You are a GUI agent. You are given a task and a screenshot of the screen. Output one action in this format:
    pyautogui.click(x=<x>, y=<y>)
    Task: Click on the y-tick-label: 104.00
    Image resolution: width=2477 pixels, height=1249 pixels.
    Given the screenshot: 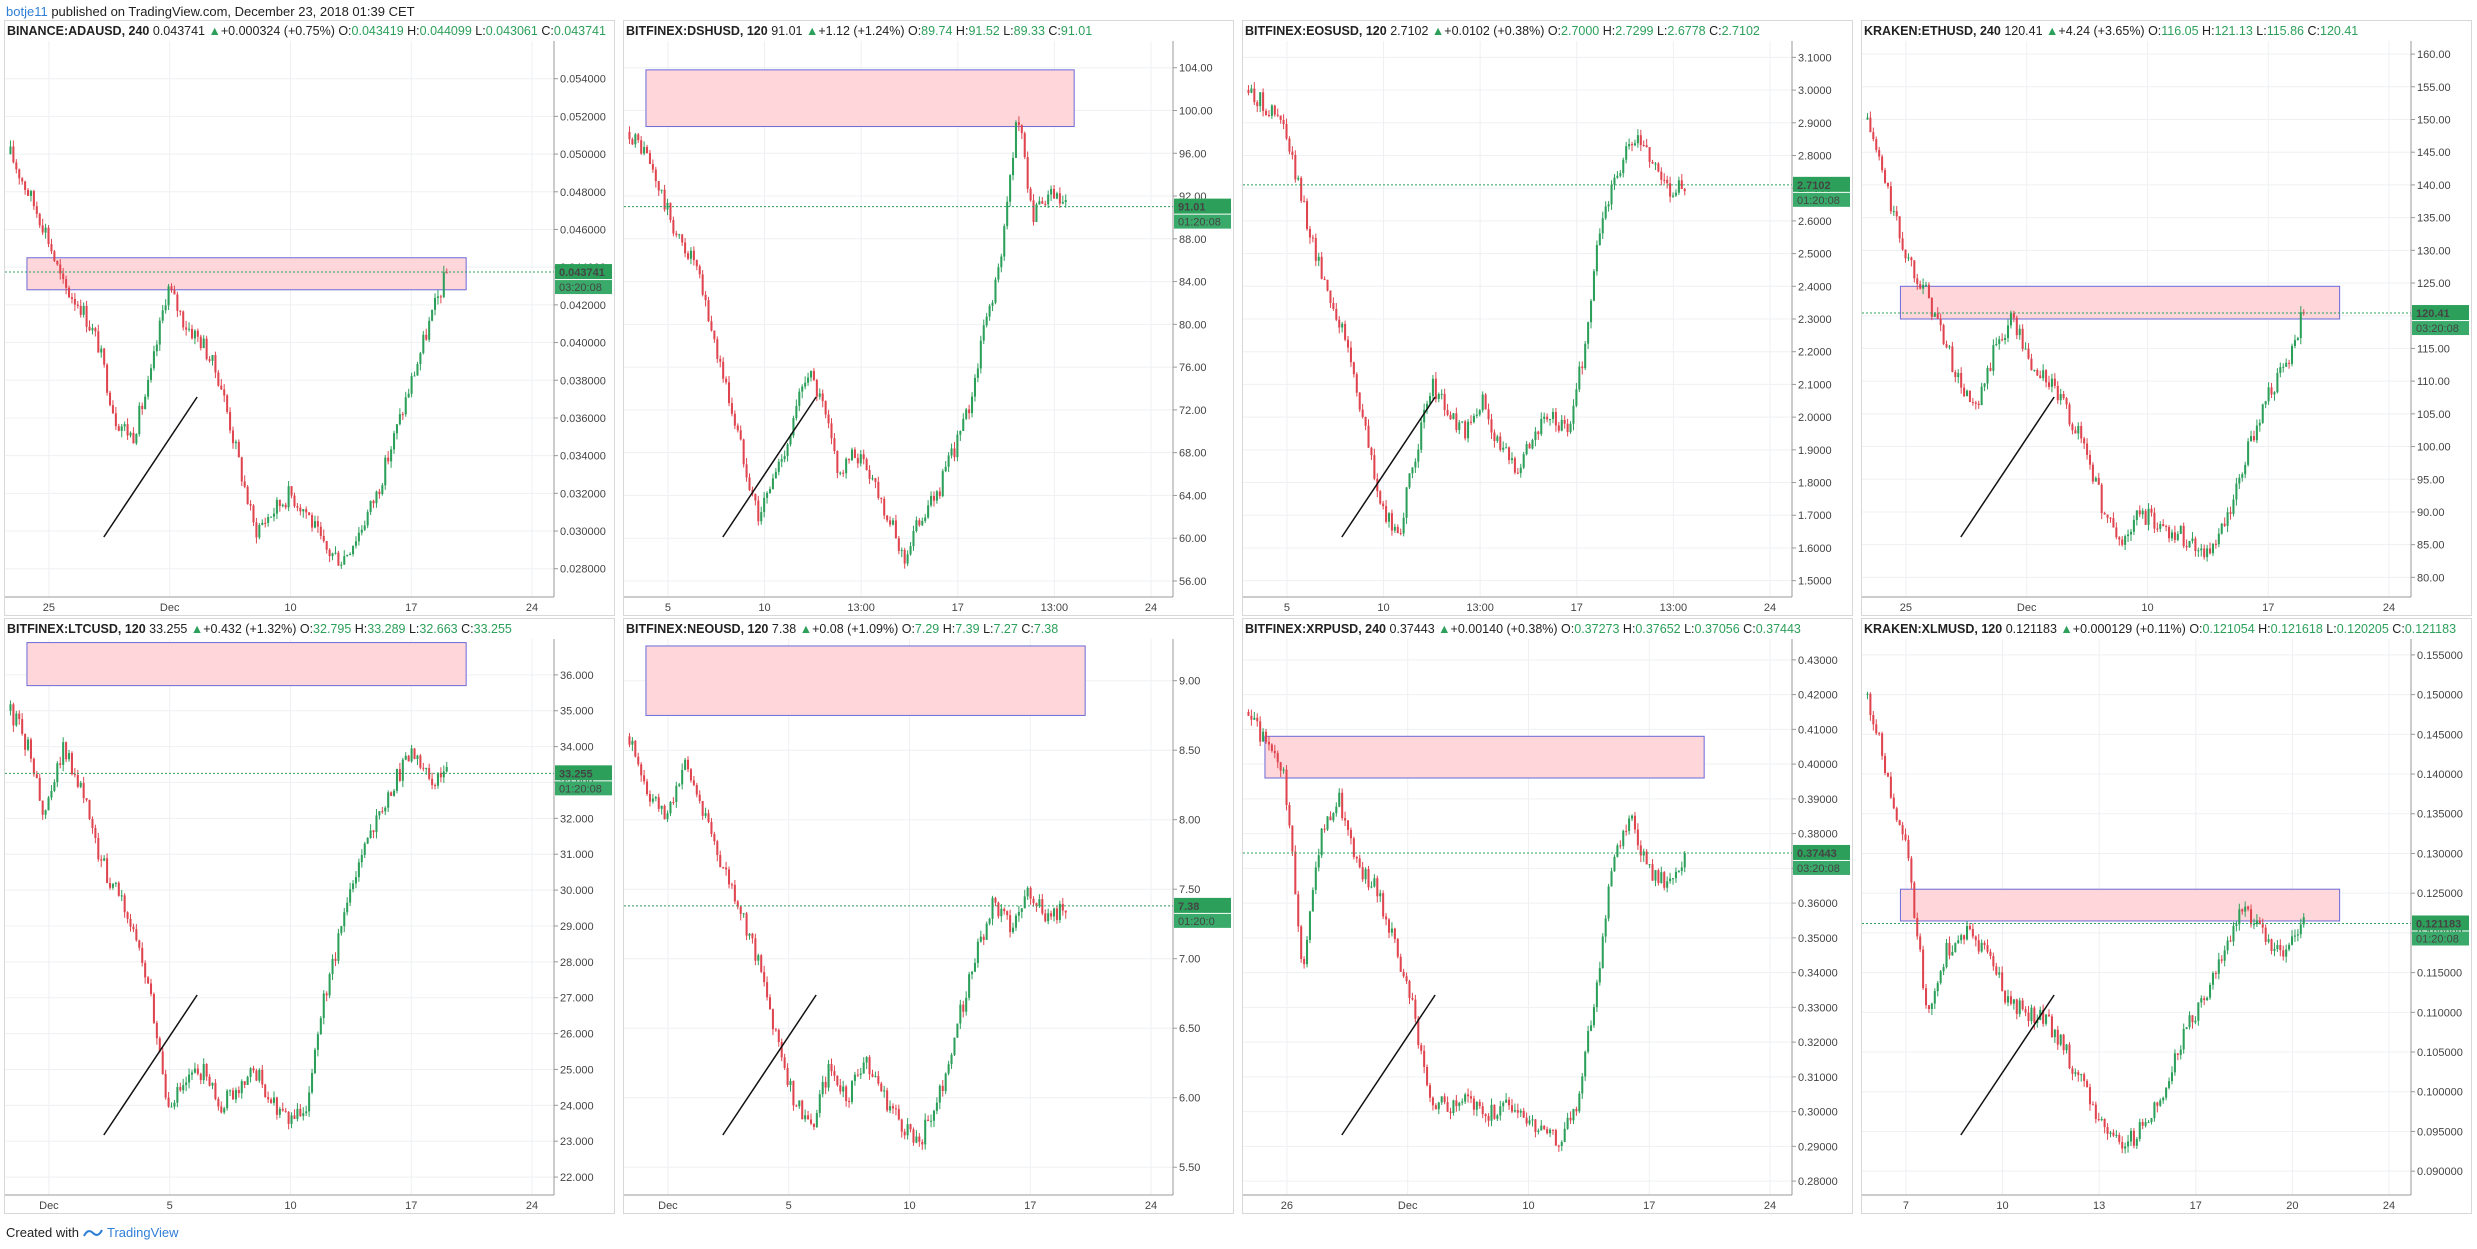 What is the action you would take?
    pyautogui.click(x=1196, y=69)
    